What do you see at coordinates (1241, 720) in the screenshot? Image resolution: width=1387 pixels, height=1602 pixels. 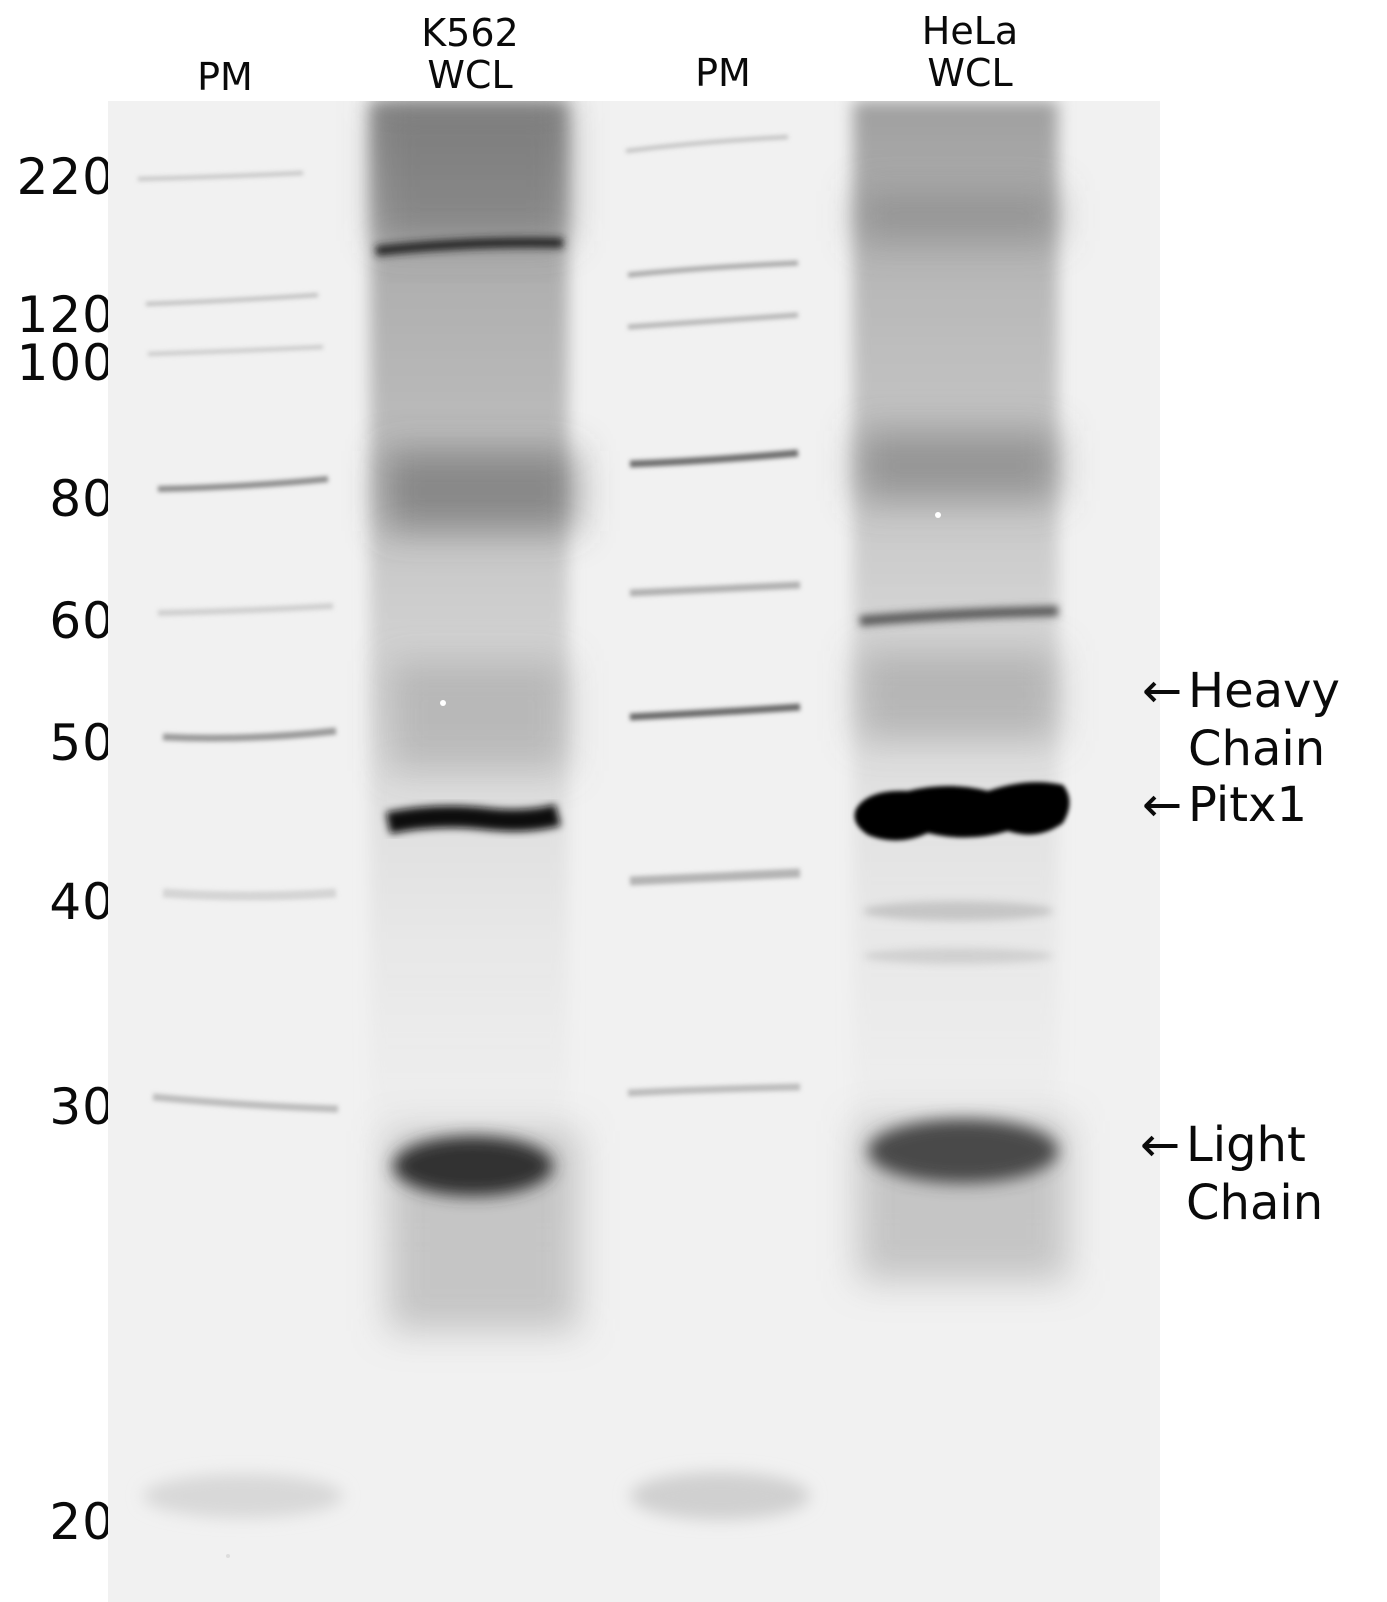 I see `annotation-heavy-chain: ← Heavy Chain` at bounding box center [1241, 720].